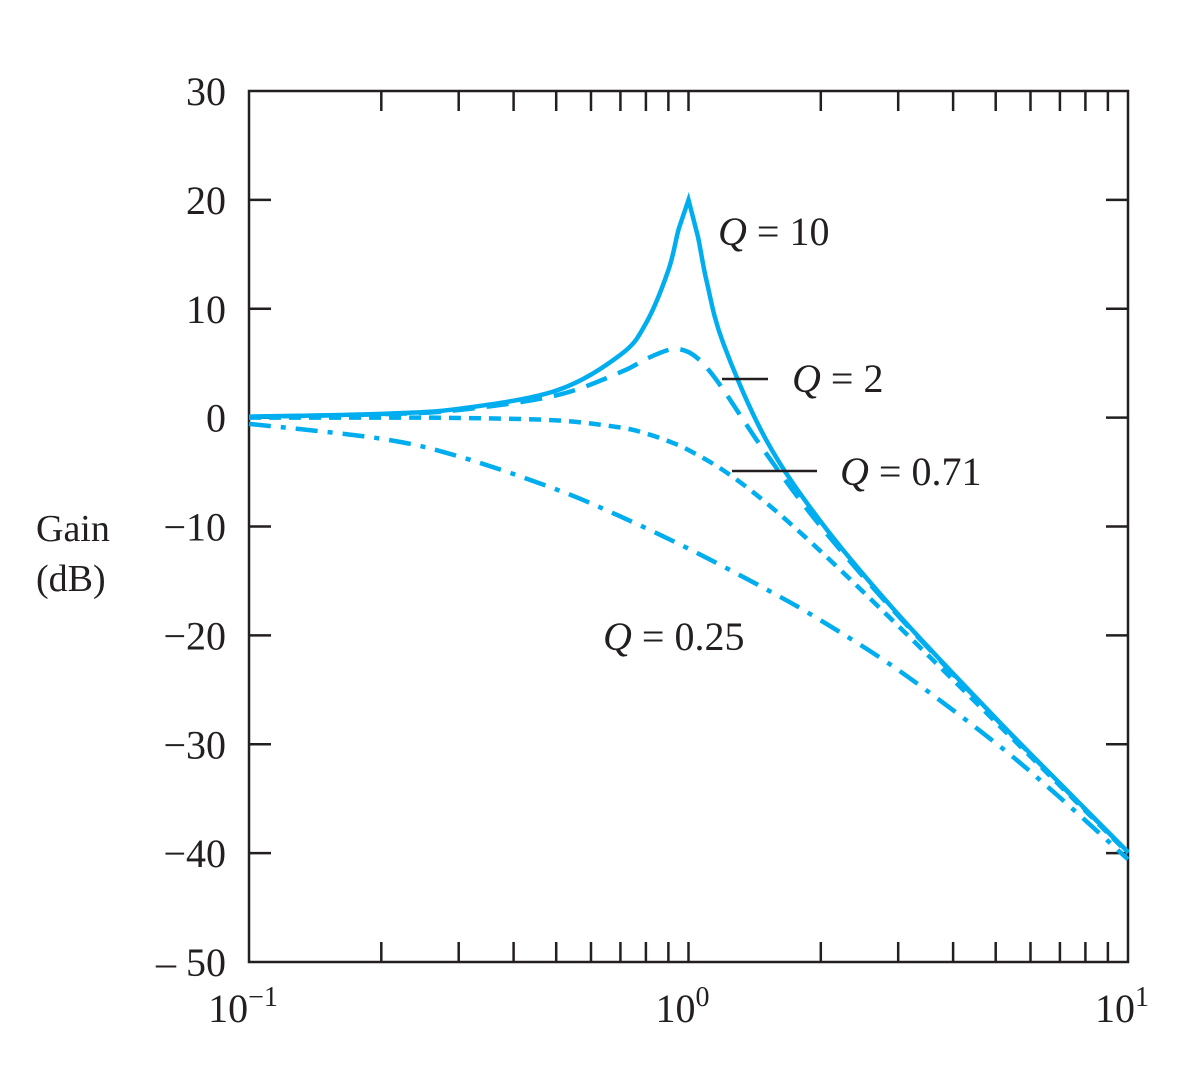 The width and height of the screenshot is (1178, 1074). I want to click on x-tick-label: 10¹, so click(1122, 1006).